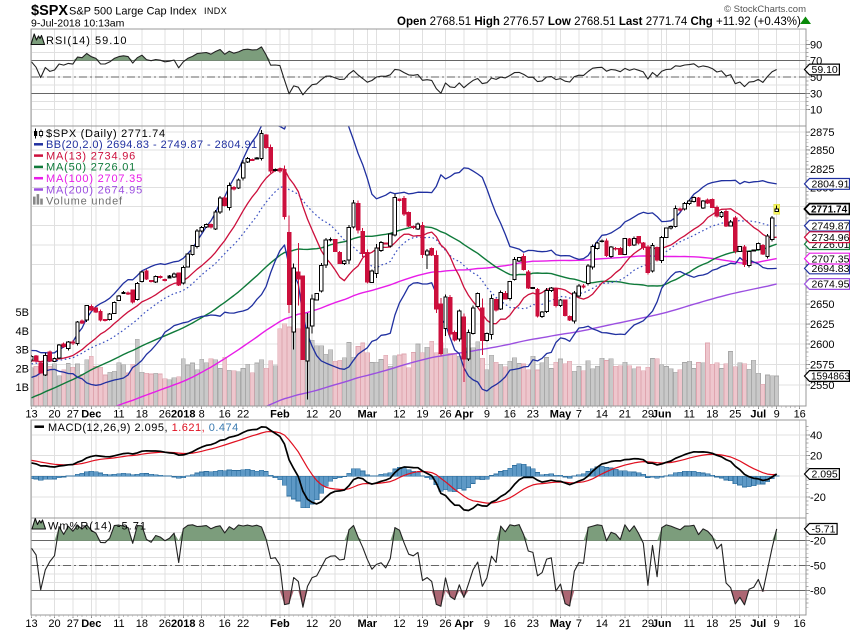  What do you see at coordinates (97, 527) in the screenshot?
I see `svg-text: Wm%R(14) -5.71` at bounding box center [97, 527].